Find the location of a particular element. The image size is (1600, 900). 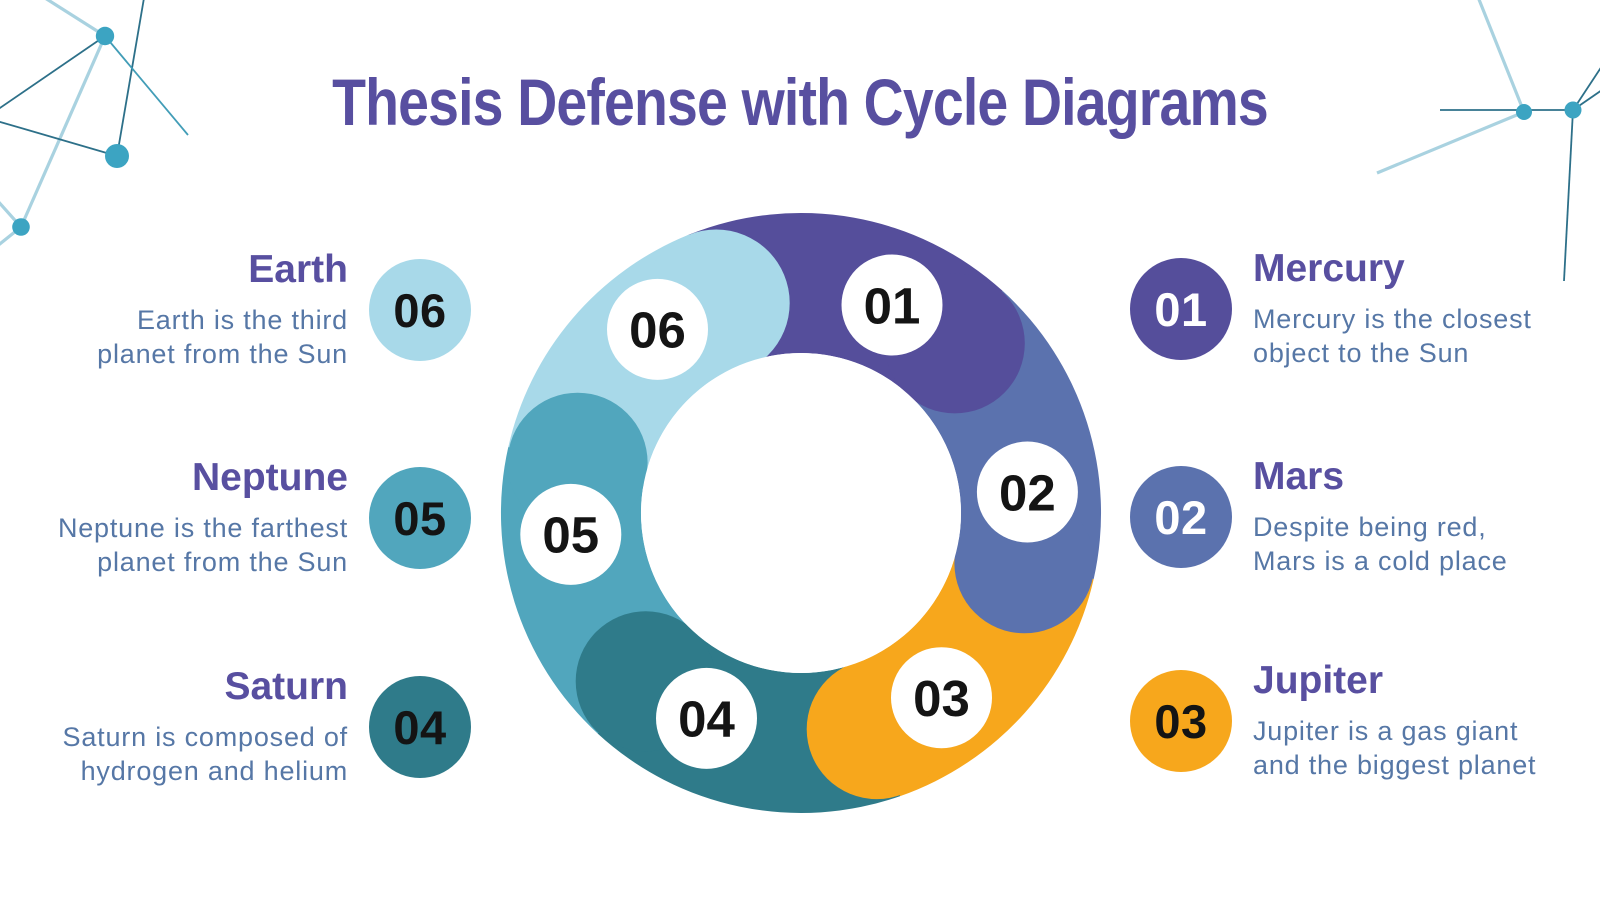

svg-text: 05 is located at coordinates (570, 535).